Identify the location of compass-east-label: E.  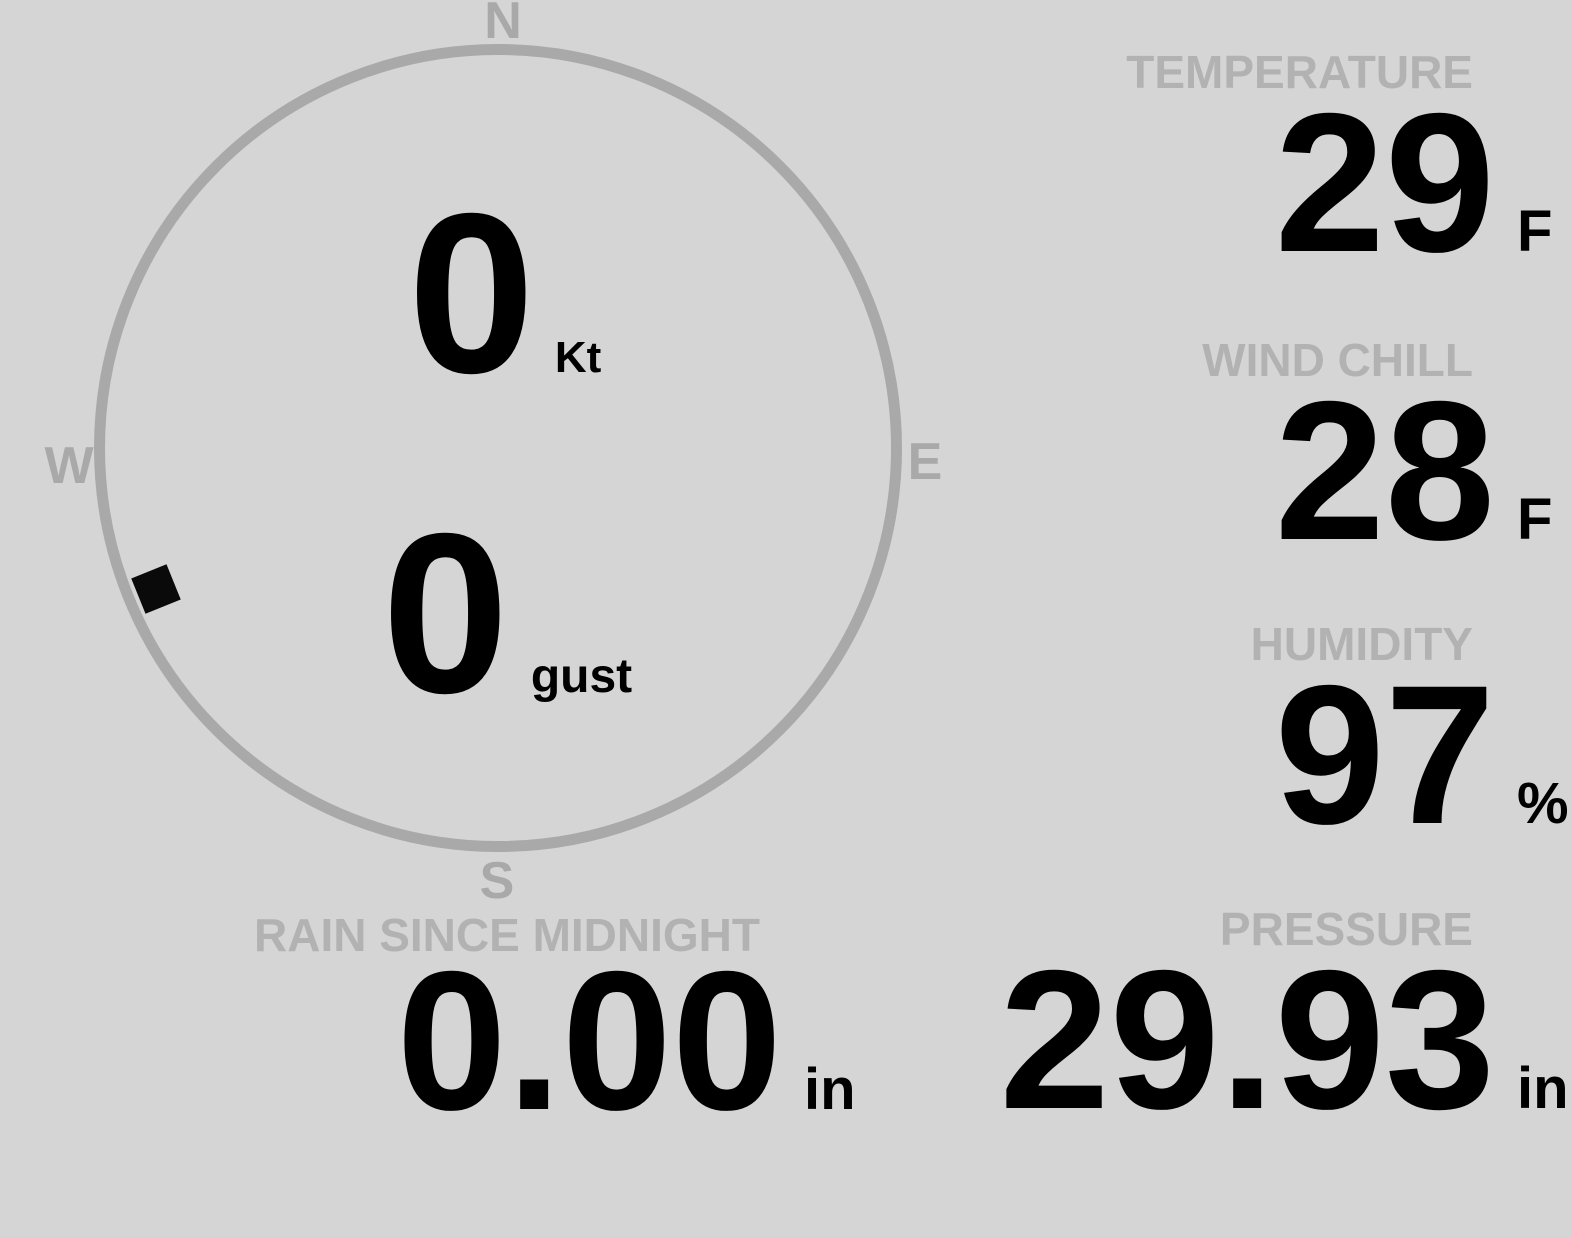
(925, 462).